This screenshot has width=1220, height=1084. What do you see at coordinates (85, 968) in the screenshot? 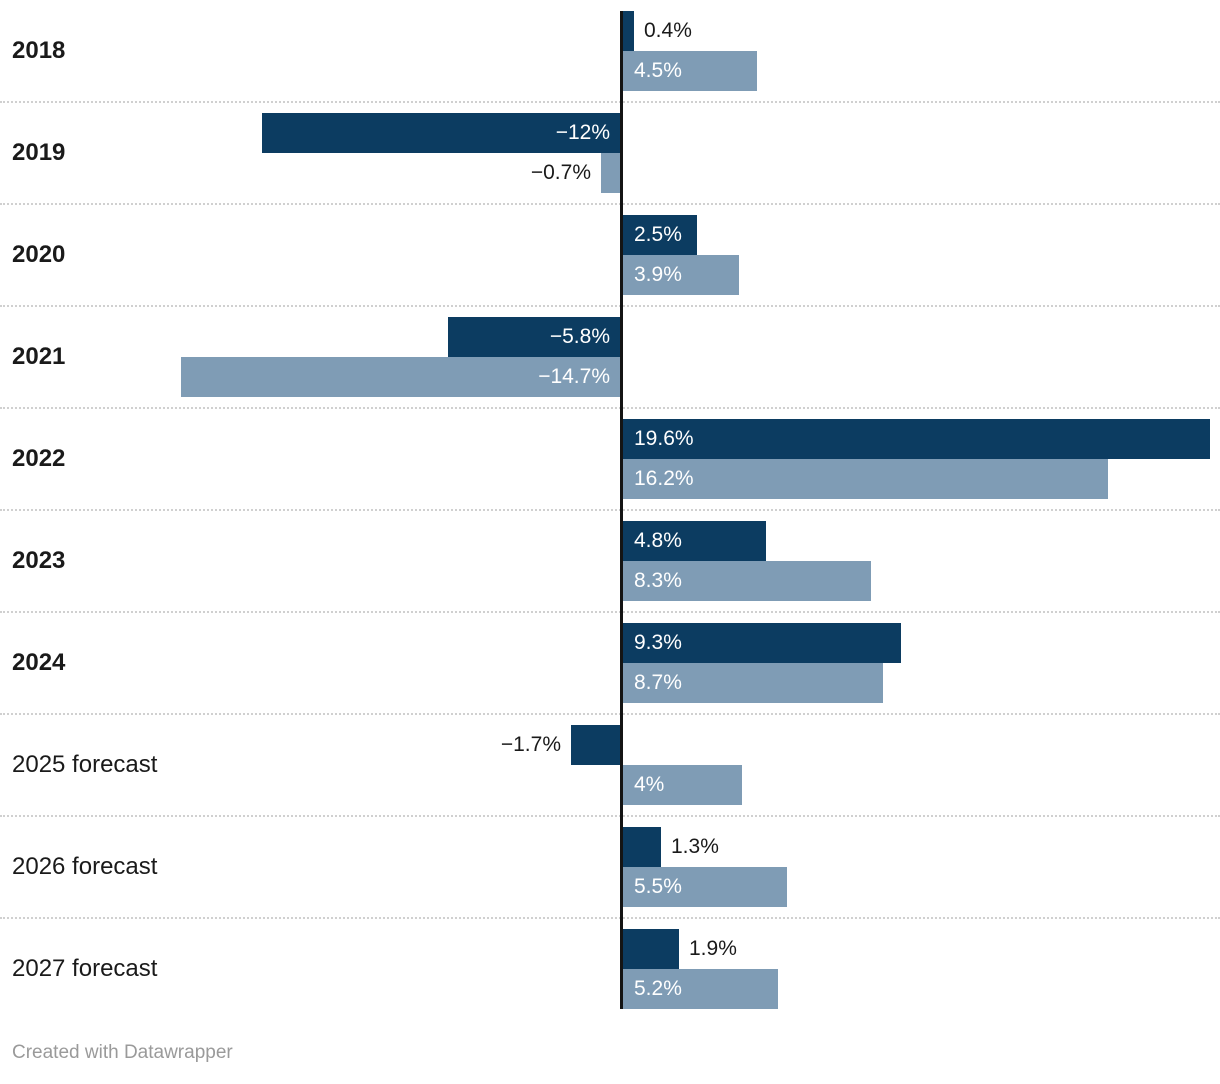
I see `category-label: 2027 forecast` at bounding box center [85, 968].